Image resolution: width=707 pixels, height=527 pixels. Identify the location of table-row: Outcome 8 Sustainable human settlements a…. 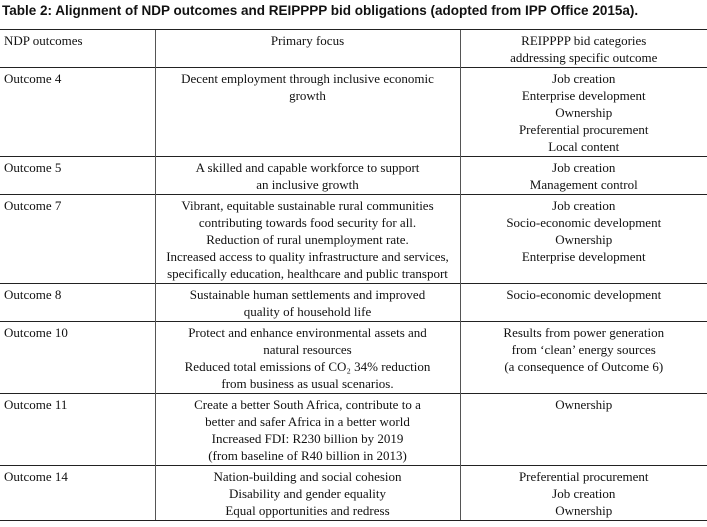
(353, 302).